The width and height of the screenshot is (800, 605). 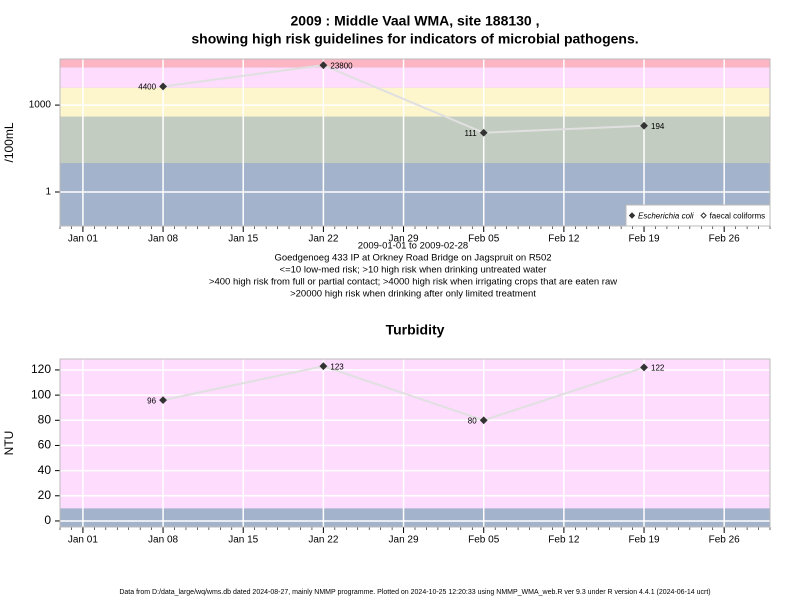 What do you see at coordinates (413, 246) in the screenshot?
I see `x-axis-note: 2009-01-01 to 2009-02-28` at bounding box center [413, 246].